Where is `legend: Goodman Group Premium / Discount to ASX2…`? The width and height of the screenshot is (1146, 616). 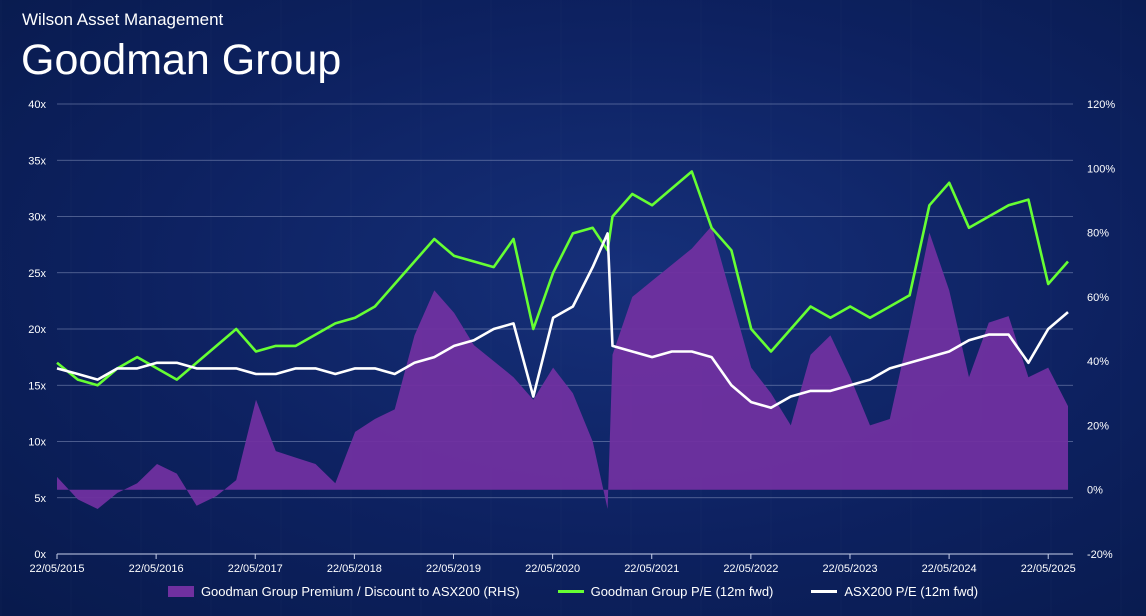 legend: Goodman Group Premium / Discount to ASX2… is located at coordinates (573, 591).